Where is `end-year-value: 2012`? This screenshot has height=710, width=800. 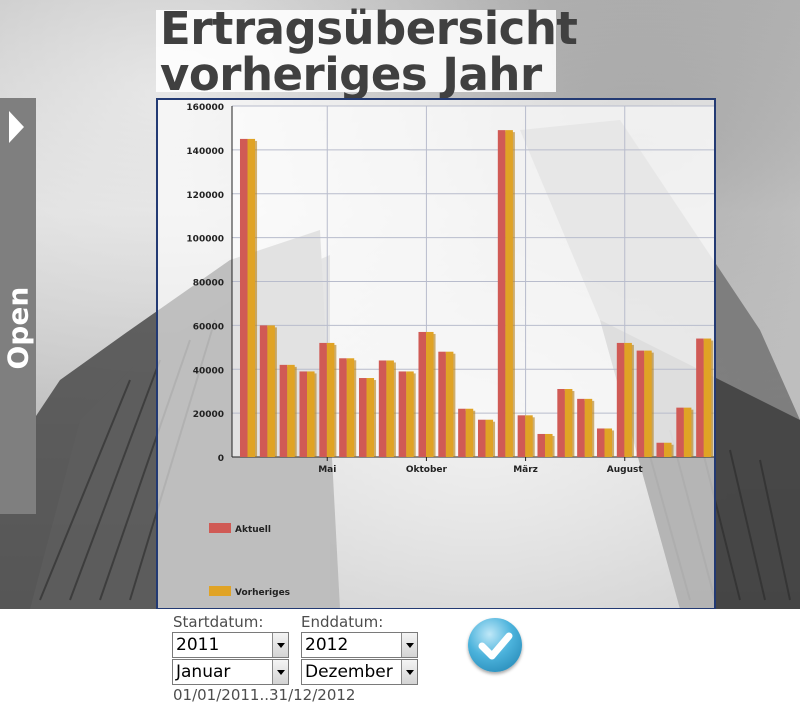 end-year-value: 2012 is located at coordinates (327, 645).